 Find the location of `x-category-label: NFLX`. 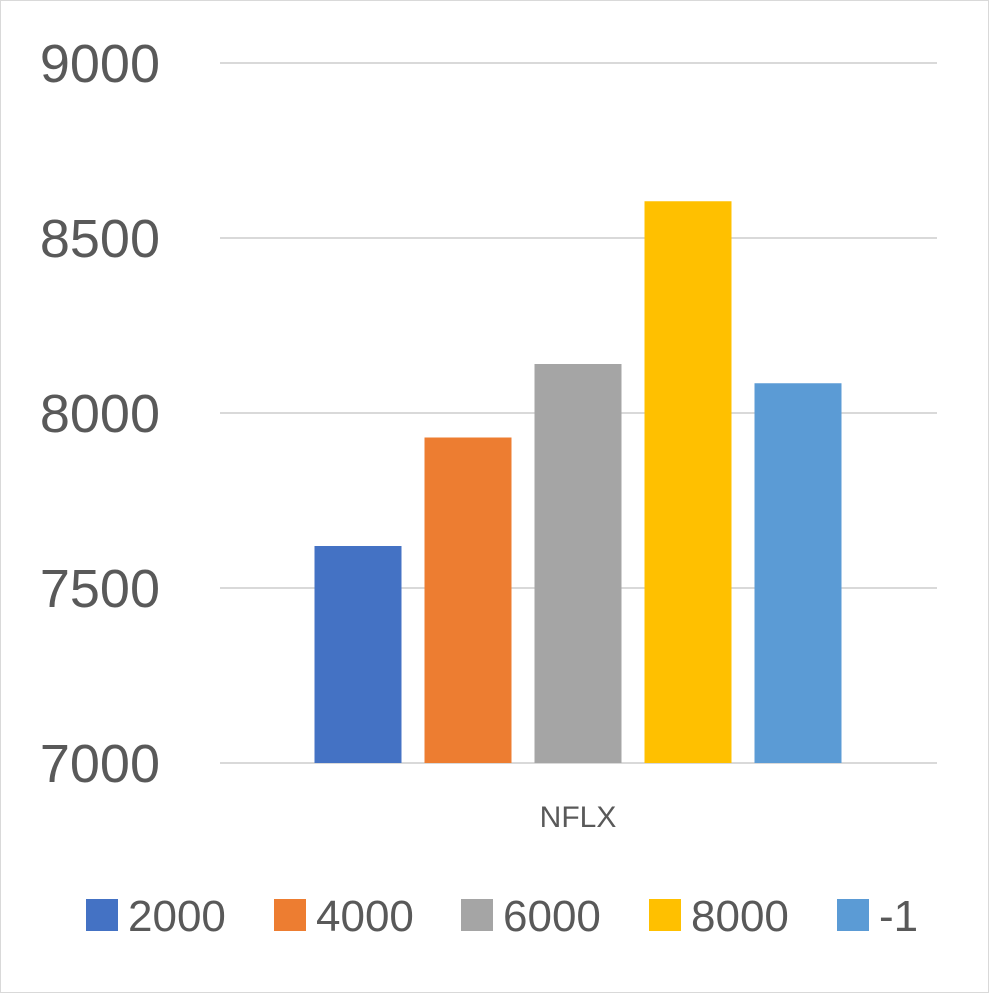

x-category-label: NFLX is located at coordinates (578, 817).